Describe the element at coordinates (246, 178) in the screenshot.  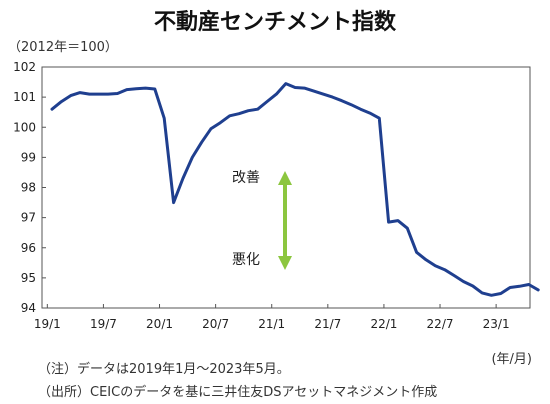
I see `annotation-improve: 改善` at that location.